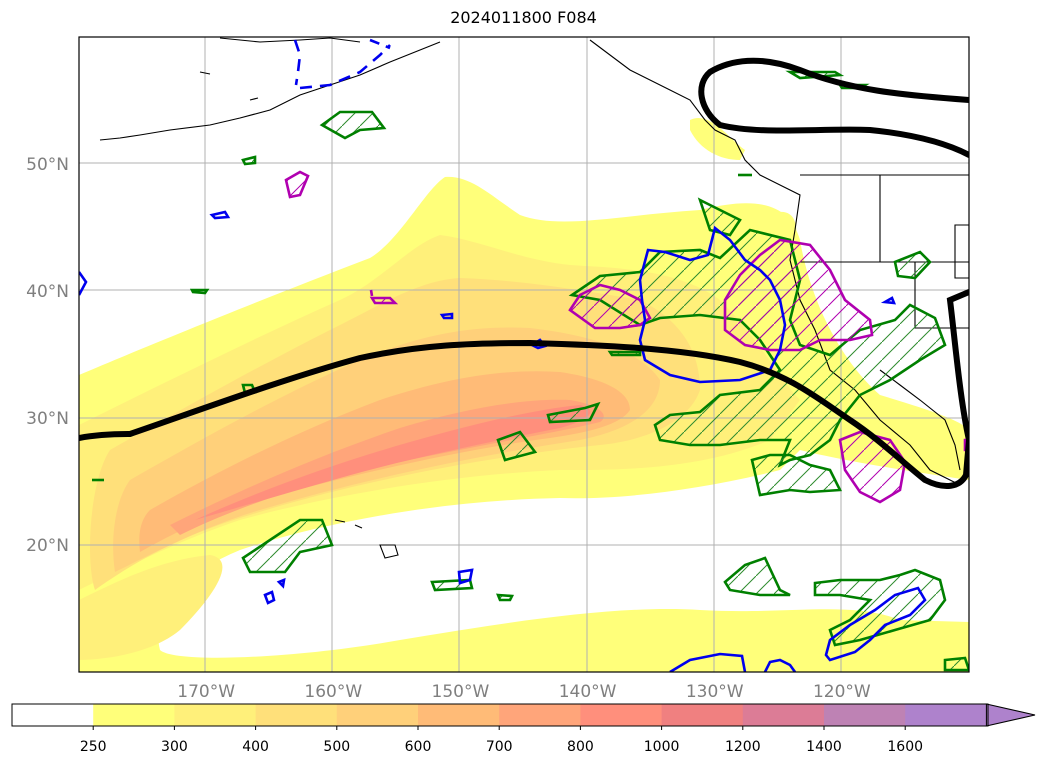 The height and width of the screenshot is (765, 1047). Describe the element at coordinates (1010, 715) in the screenshot. I see `colorbar-extend-arrow` at that location.